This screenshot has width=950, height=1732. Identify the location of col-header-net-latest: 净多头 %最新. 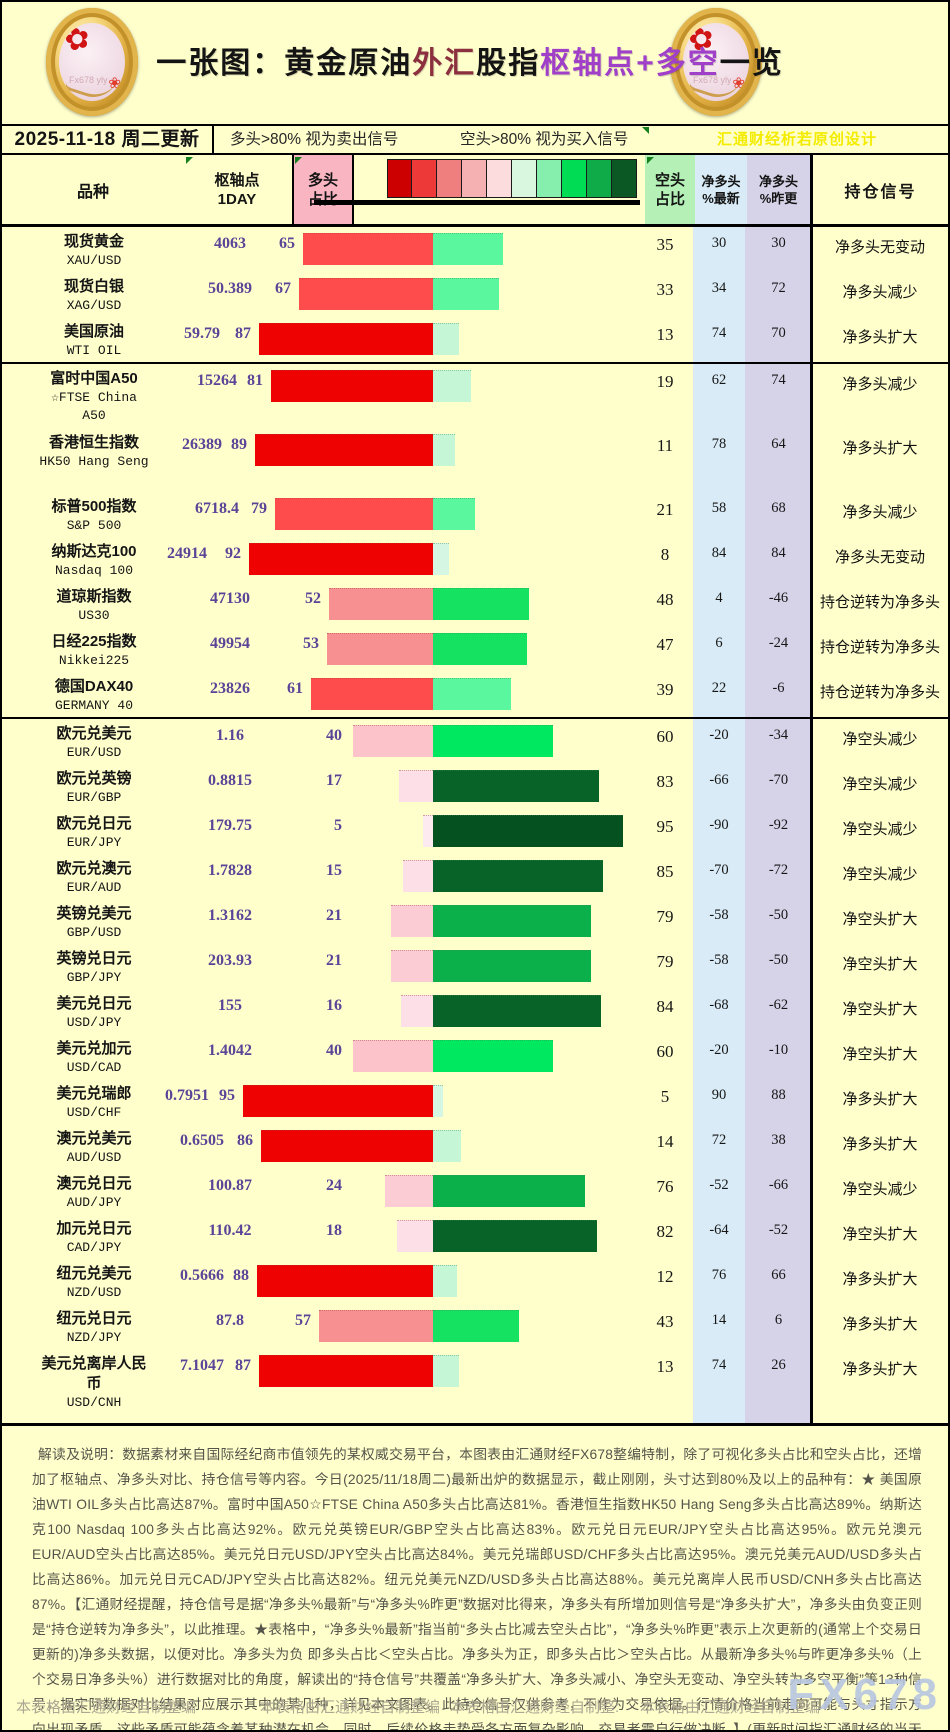
(721, 189).